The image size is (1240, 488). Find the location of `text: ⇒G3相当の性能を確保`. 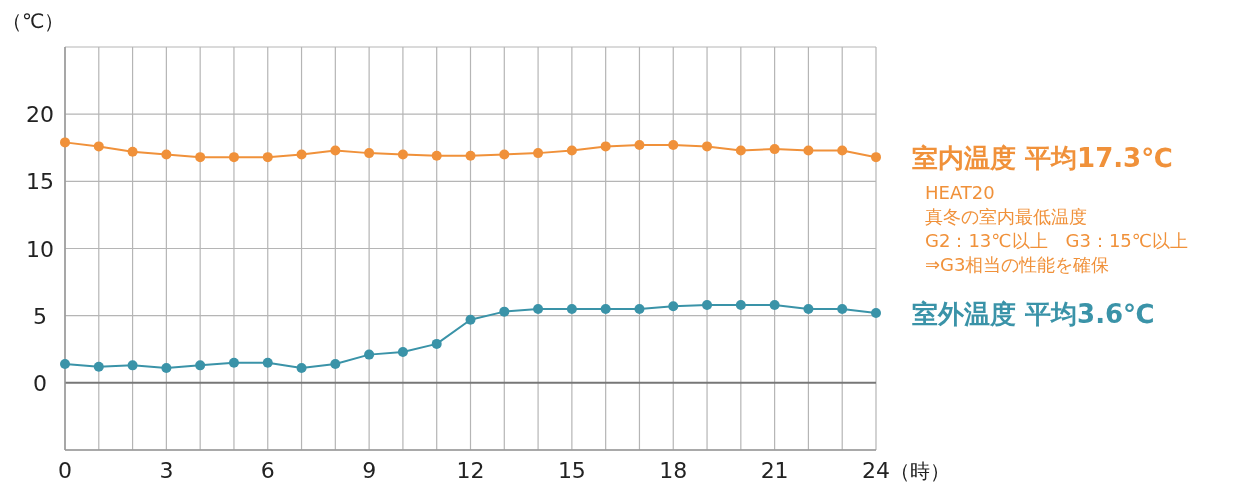

text: ⇒G3相当の性能を確保 is located at coordinates (1017, 265).